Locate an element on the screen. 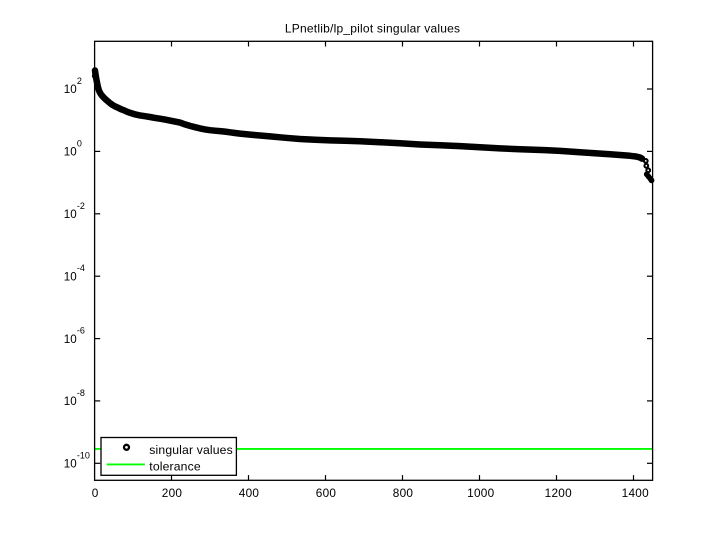 Image resolution: width=720 pixels, height=540 pixels. svg-text: 0 is located at coordinates (95, 493).